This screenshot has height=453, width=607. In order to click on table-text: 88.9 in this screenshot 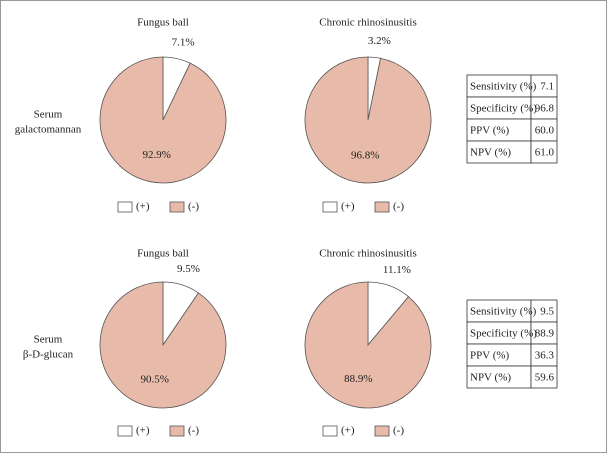, I will do `click(545, 334)`.